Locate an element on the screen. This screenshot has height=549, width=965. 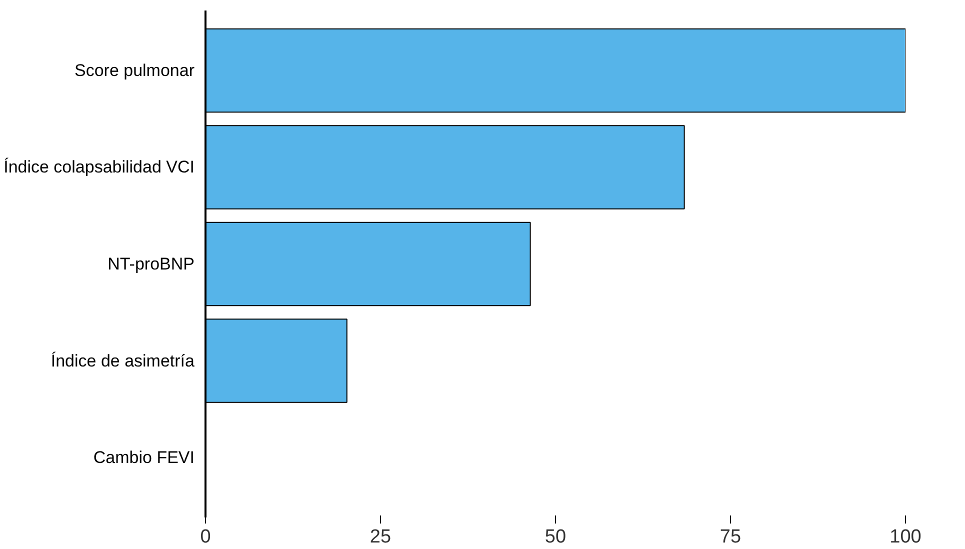
y-tick-label: Índice de asimetría is located at coordinates (123, 360).